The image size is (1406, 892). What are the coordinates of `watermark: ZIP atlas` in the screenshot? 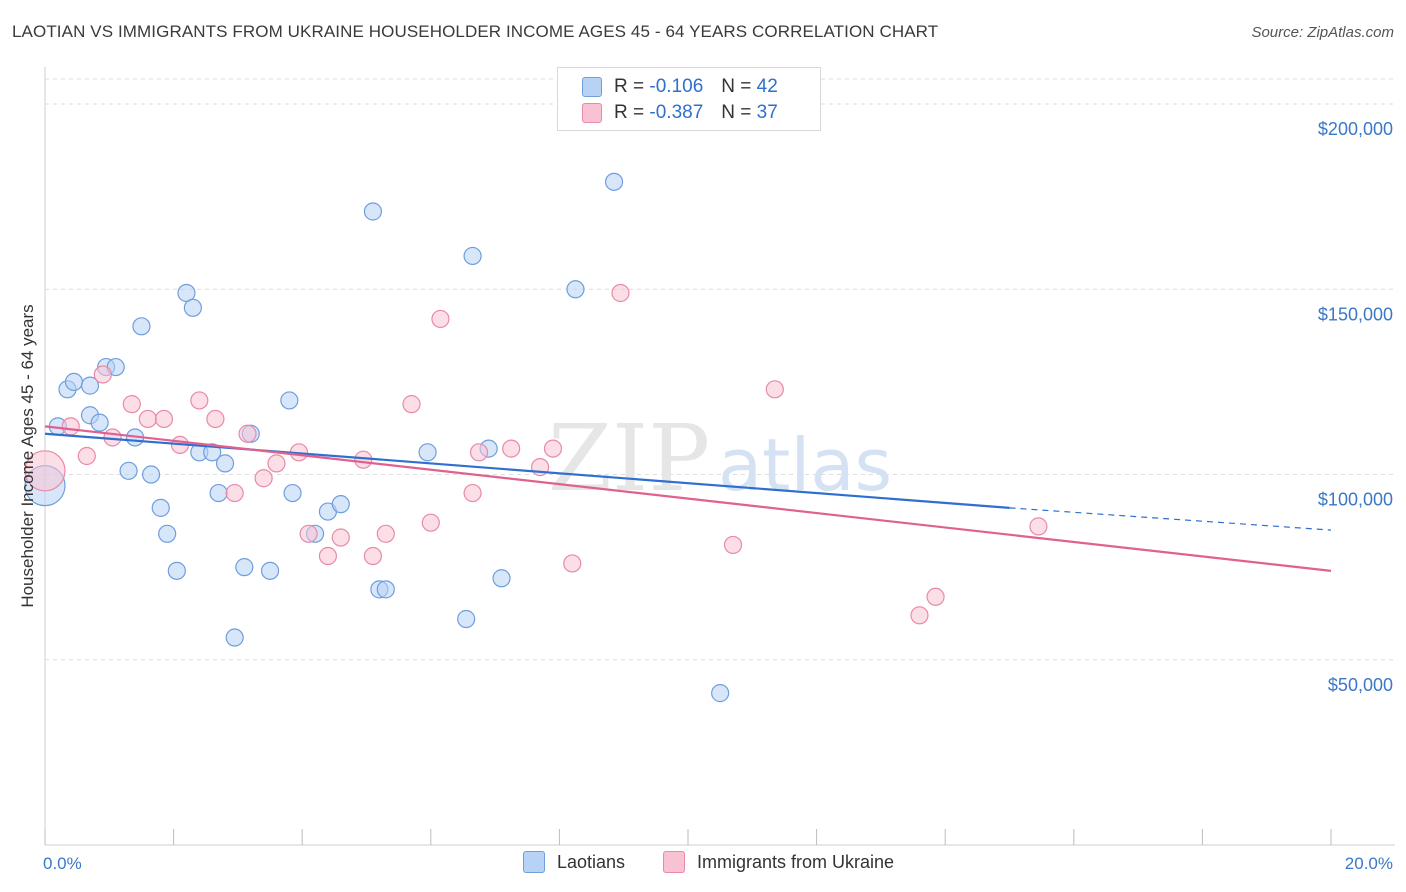 It's located at (720, 458).